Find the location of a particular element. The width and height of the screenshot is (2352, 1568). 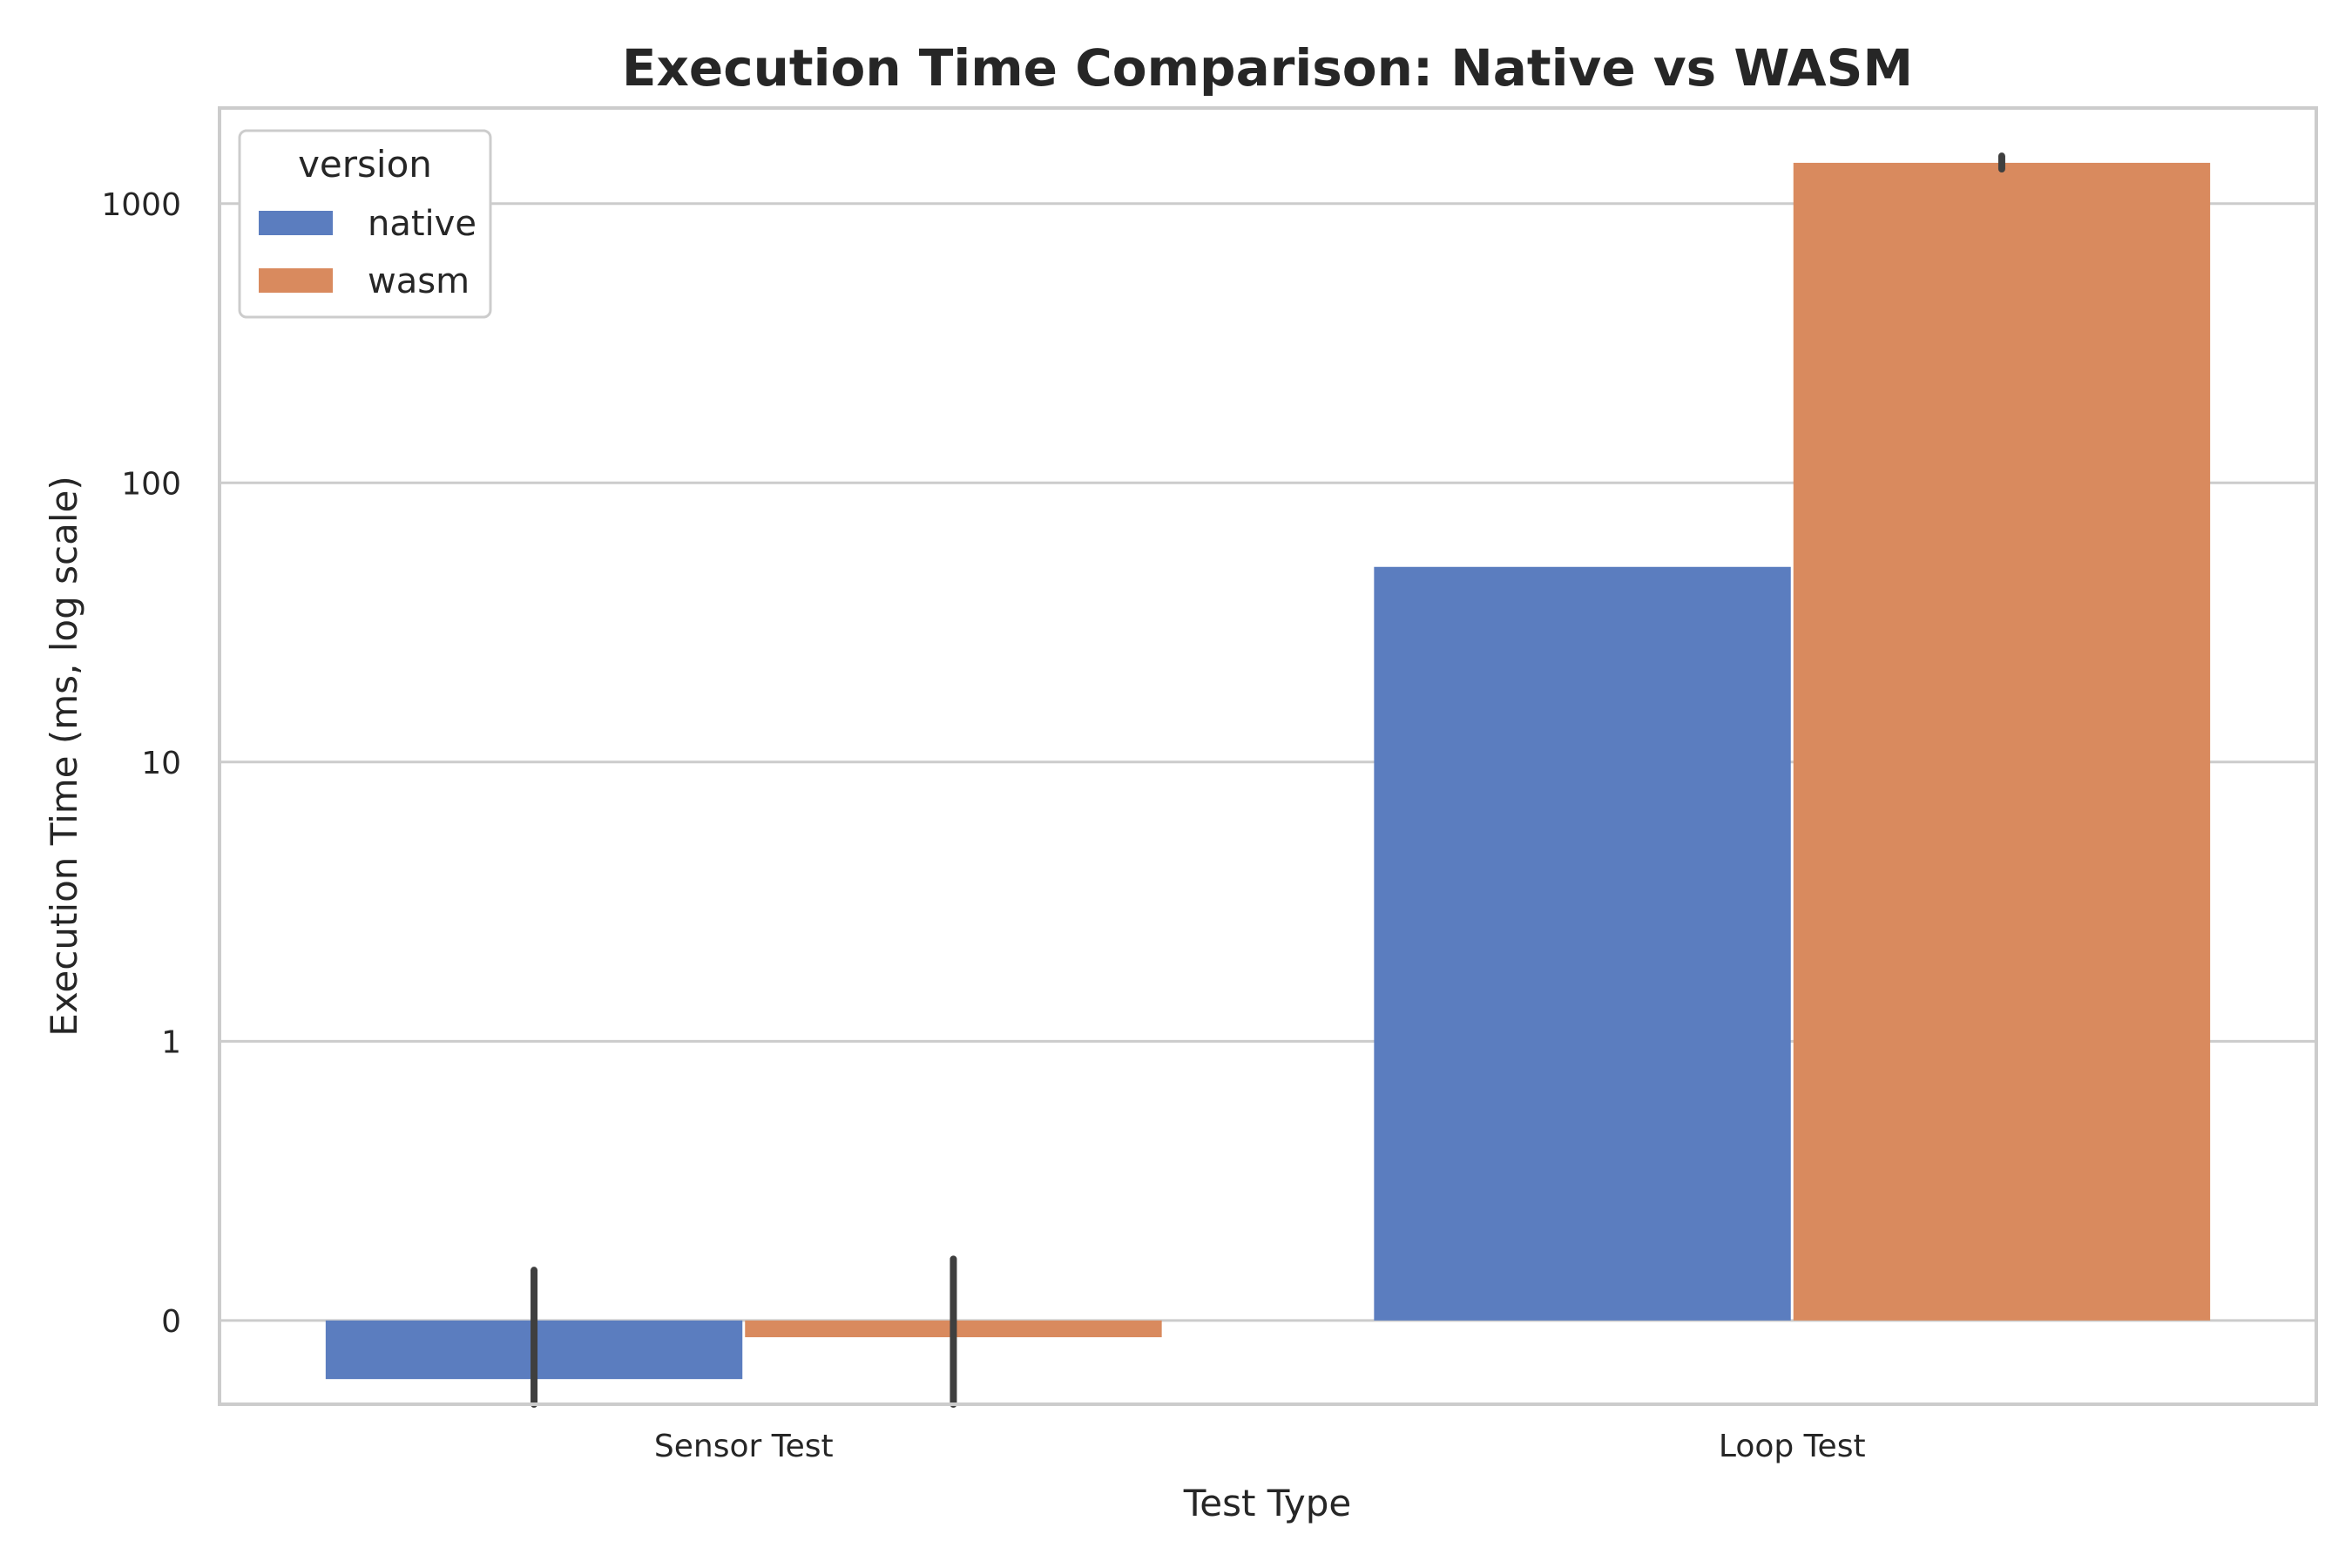

y-tick-label: 1000 is located at coordinates (141, 205).